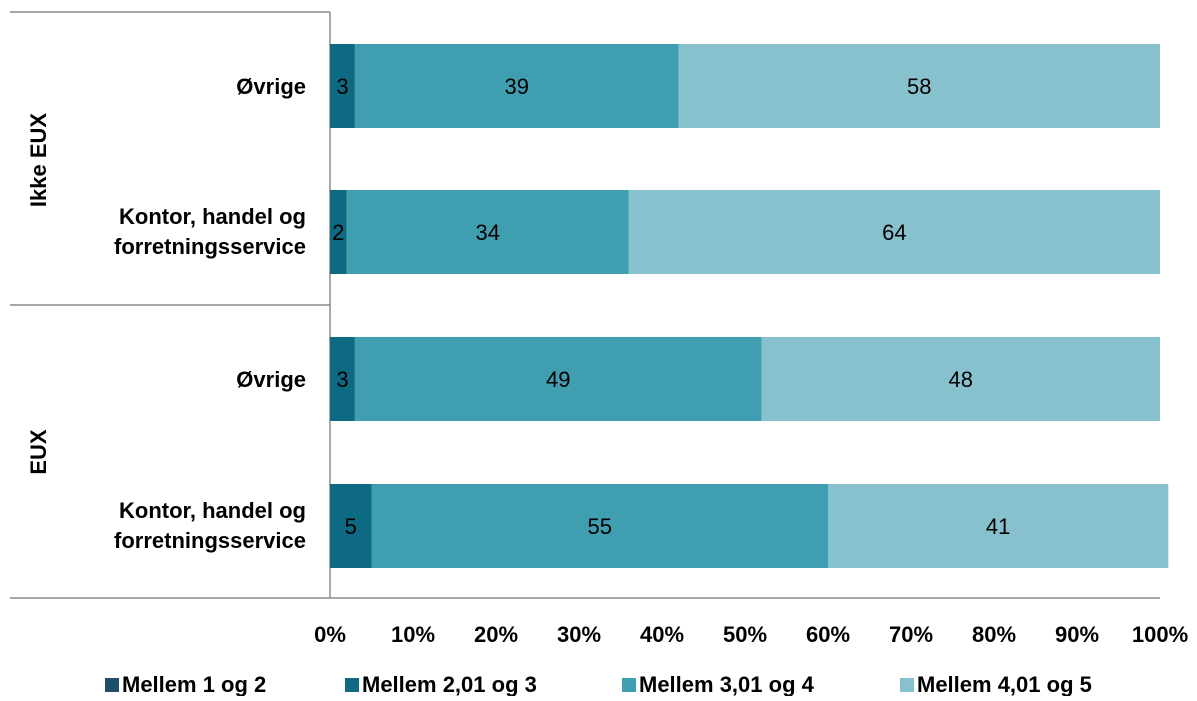 Image resolution: width=1197 pixels, height=701 pixels. I want to click on group-label-2: EUX, so click(38, 452).